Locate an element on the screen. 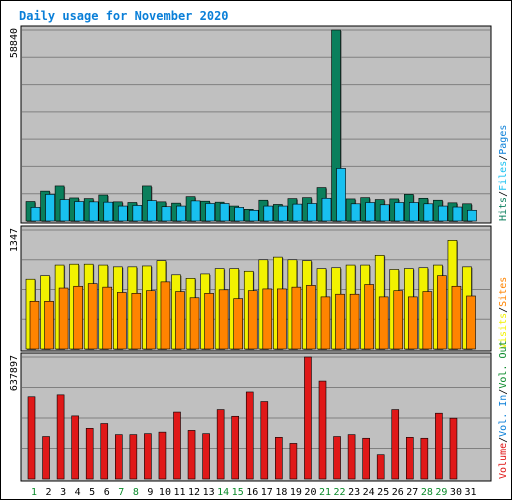 The image size is (512, 500). day-label: 31 is located at coordinates (470, 492).